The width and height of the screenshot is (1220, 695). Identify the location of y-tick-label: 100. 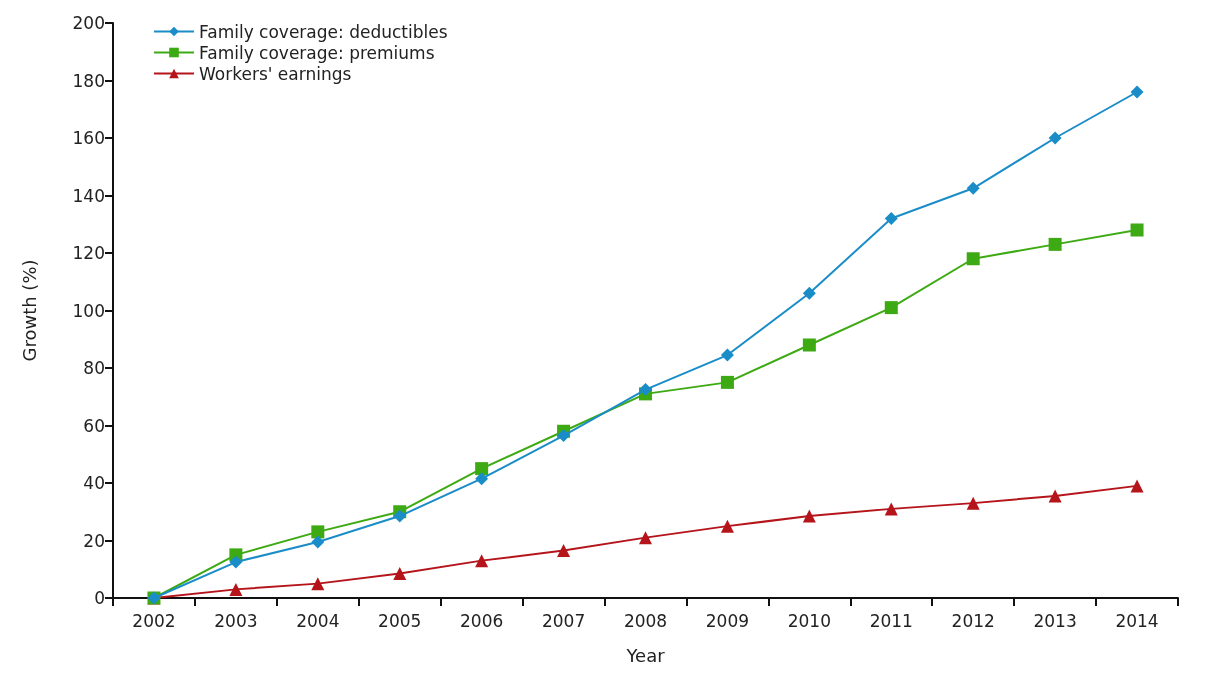
(88, 310).